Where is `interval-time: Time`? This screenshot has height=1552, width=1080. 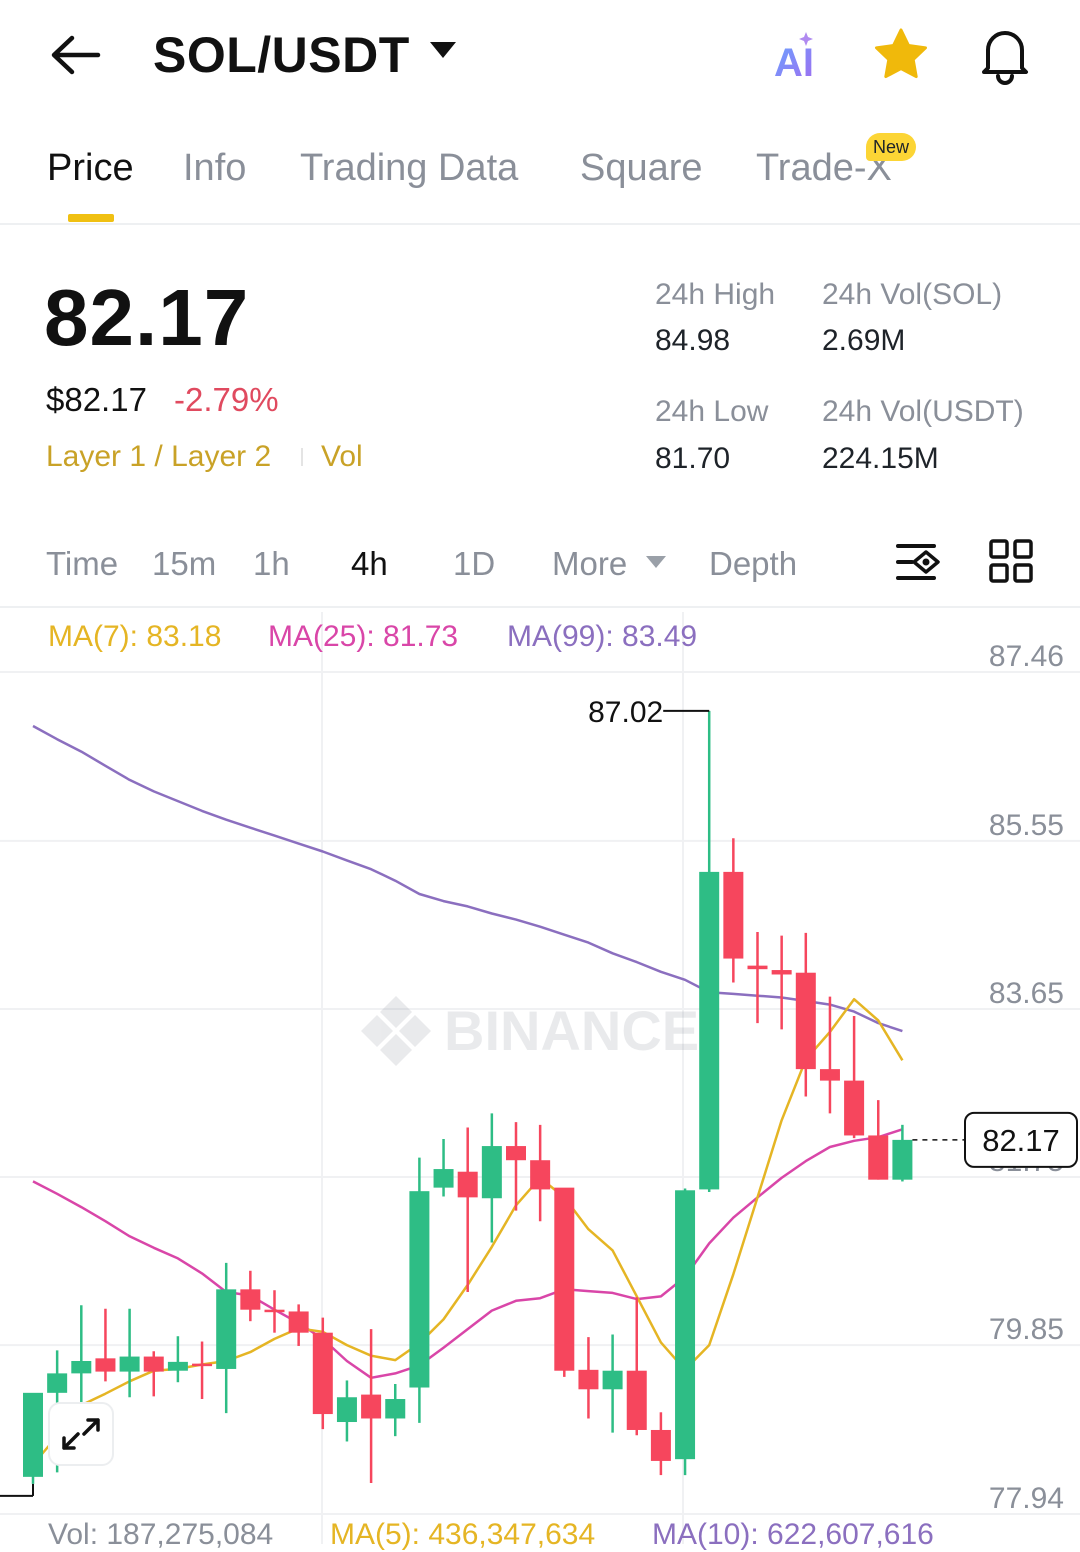
interval-time: Time is located at coordinates (82, 563).